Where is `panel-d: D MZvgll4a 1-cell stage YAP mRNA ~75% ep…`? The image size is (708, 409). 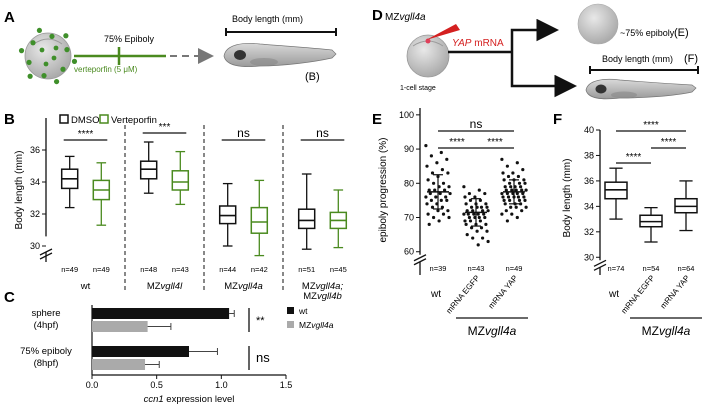
panel-d: D MZvgll4a 1-cell stage YAP mRNA ~75% ep… is located at coordinates (535, 51).